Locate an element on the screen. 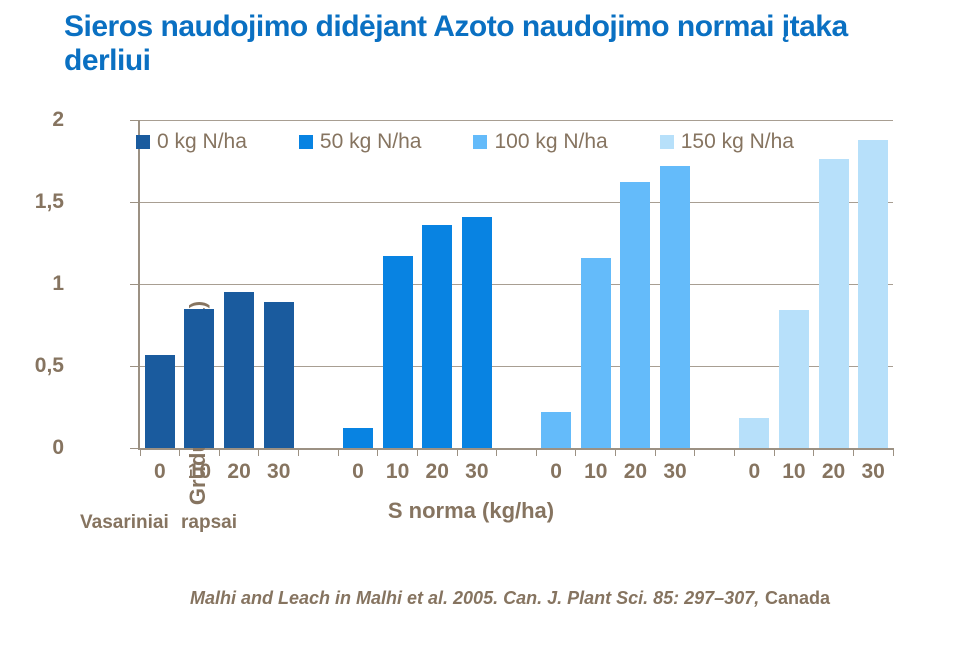  citation-country: Canada is located at coordinates (797, 598).